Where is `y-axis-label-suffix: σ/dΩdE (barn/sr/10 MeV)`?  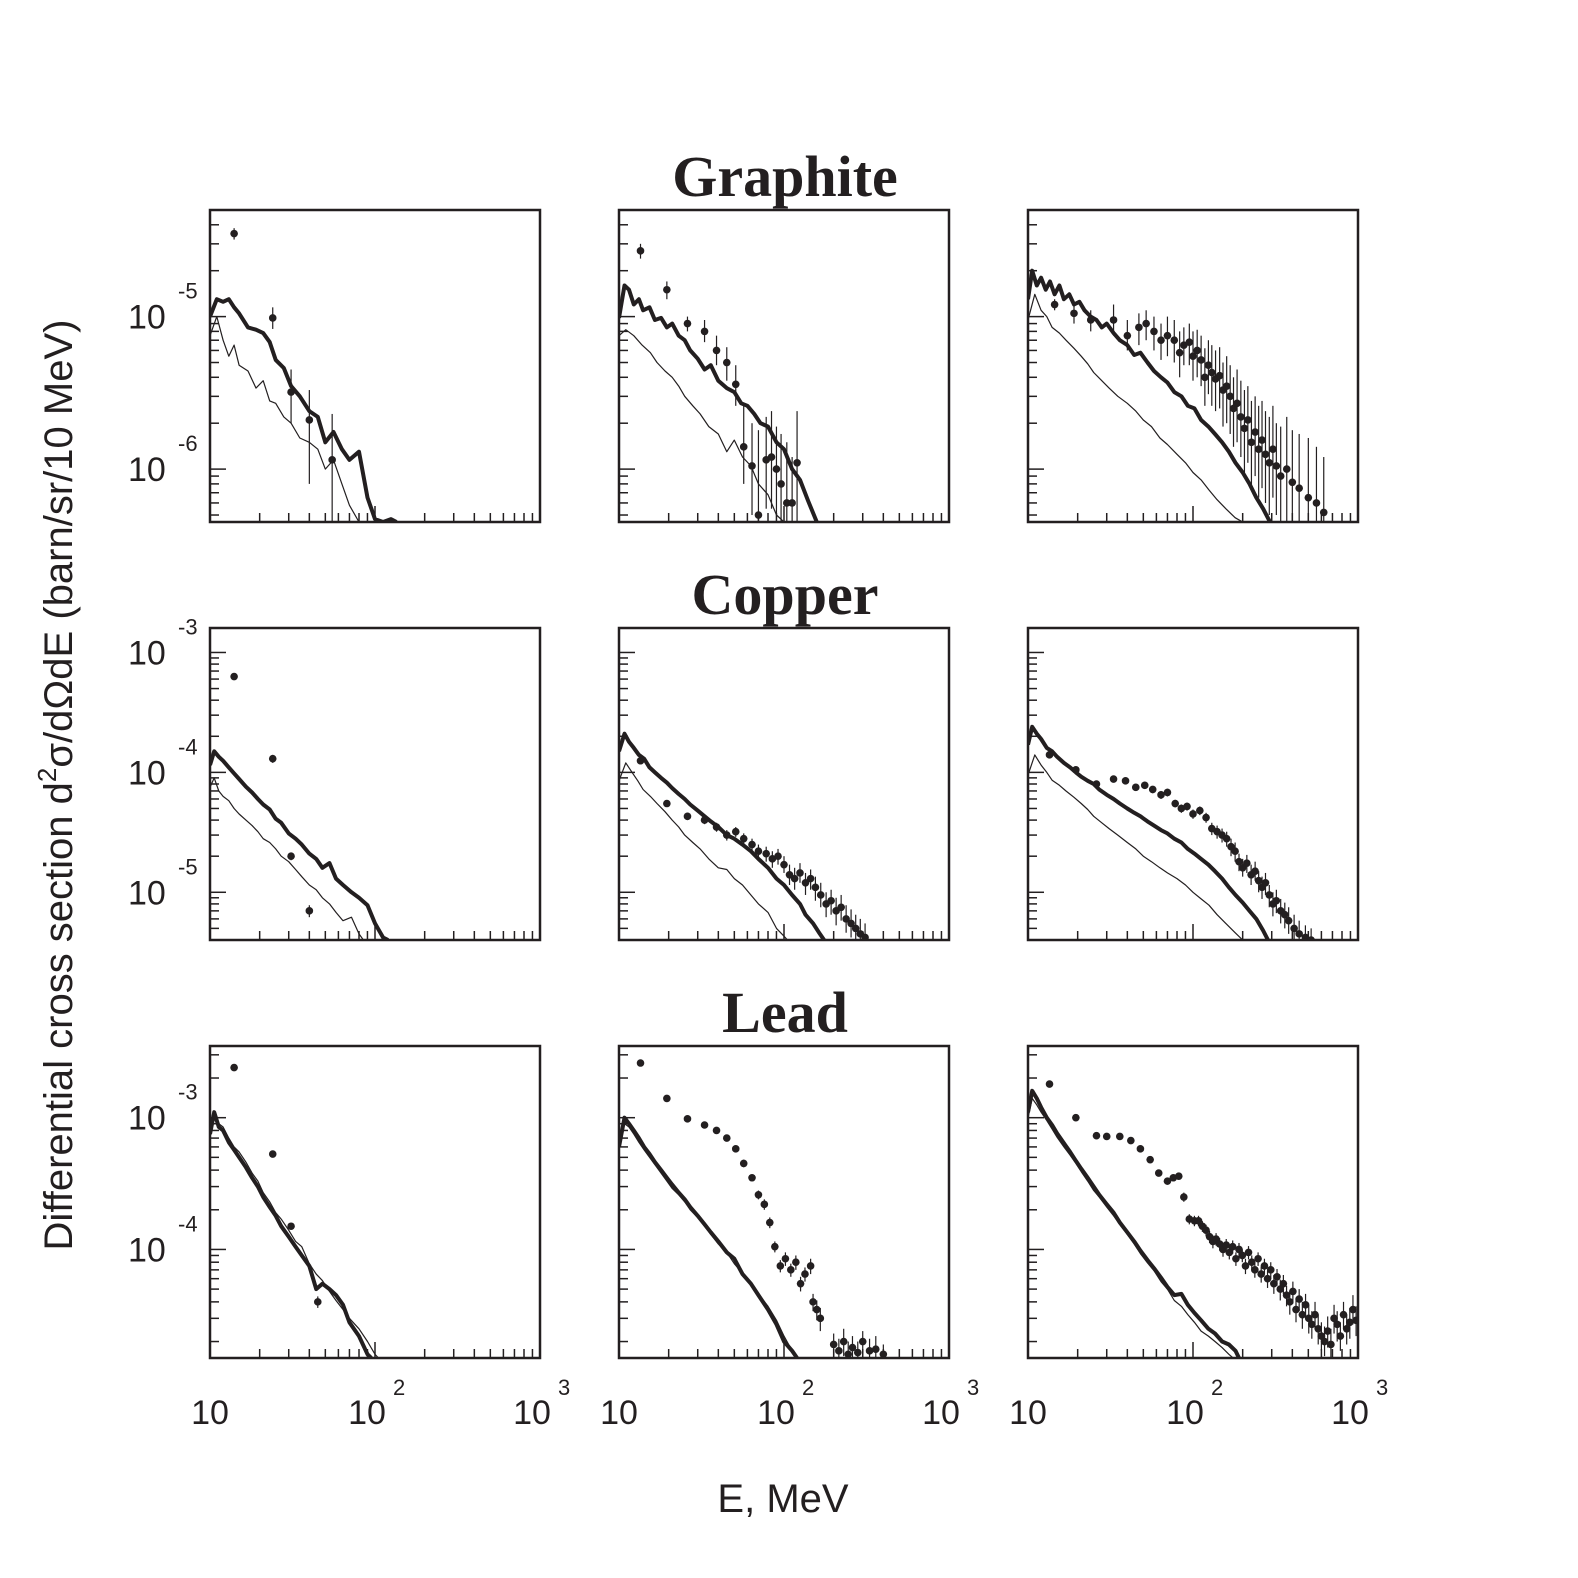
y-axis-label-suffix: σ/dΩdE (barn/sr/10 MeV) is located at coordinates (59, 544).